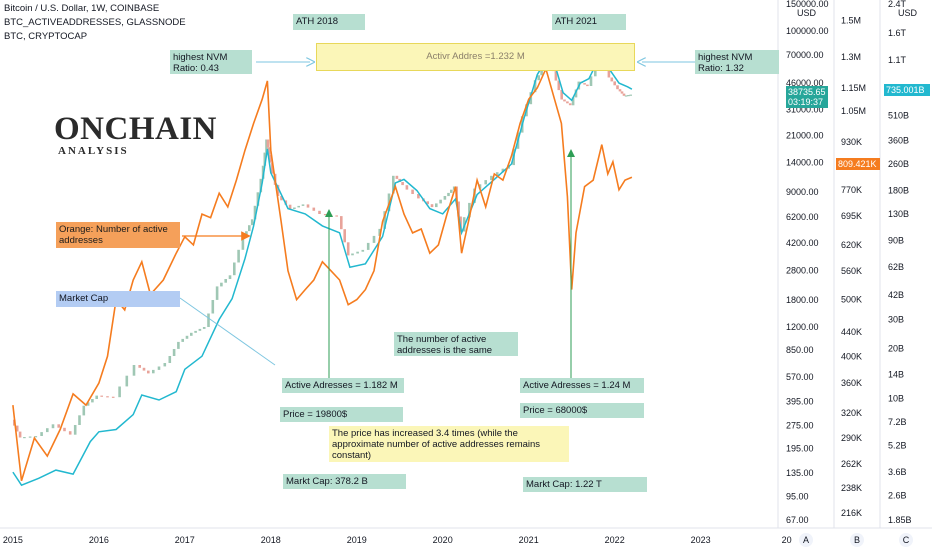 Image resolution: width=932 pixels, height=550 pixels. What do you see at coordinates (897, 422) in the screenshot?
I see `y-tick-label: 7.2B` at bounding box center [897, 422].